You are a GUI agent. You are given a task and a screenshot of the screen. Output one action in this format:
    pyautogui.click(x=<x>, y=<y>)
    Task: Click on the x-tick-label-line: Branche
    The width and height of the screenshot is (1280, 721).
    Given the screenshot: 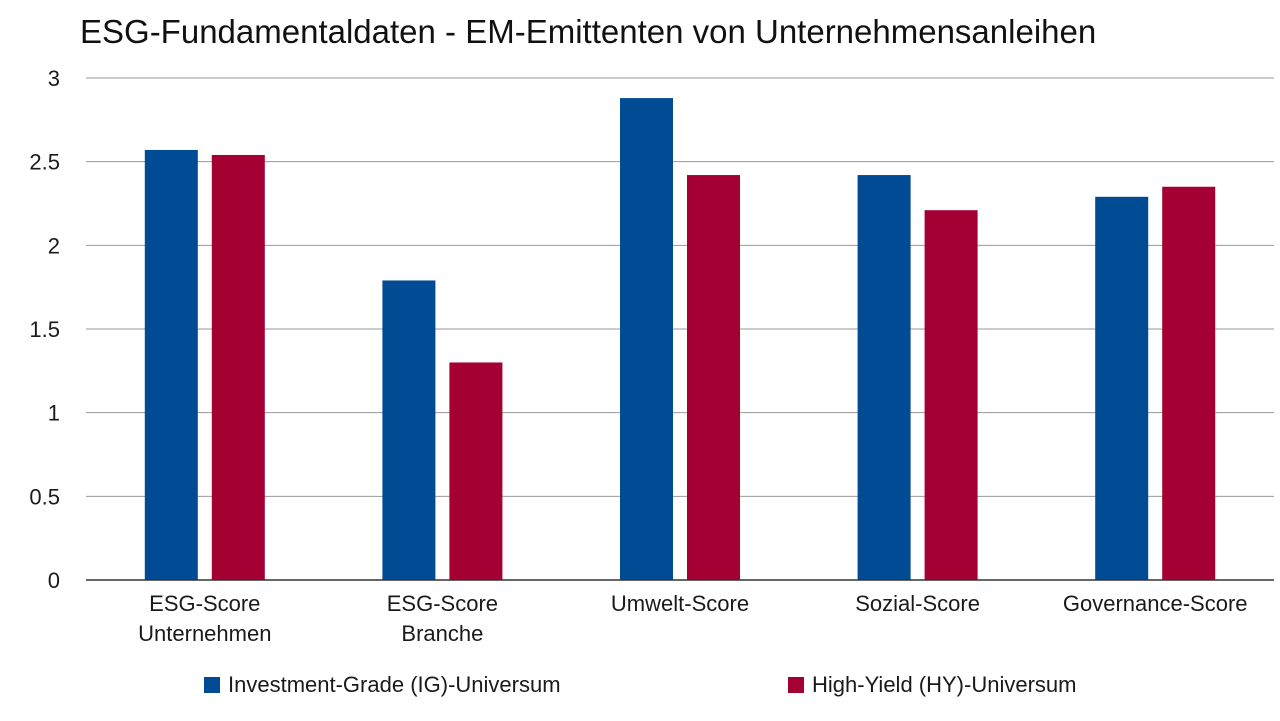 What is the action you would take?
    pyautogui.click(x=442, y=633)
    